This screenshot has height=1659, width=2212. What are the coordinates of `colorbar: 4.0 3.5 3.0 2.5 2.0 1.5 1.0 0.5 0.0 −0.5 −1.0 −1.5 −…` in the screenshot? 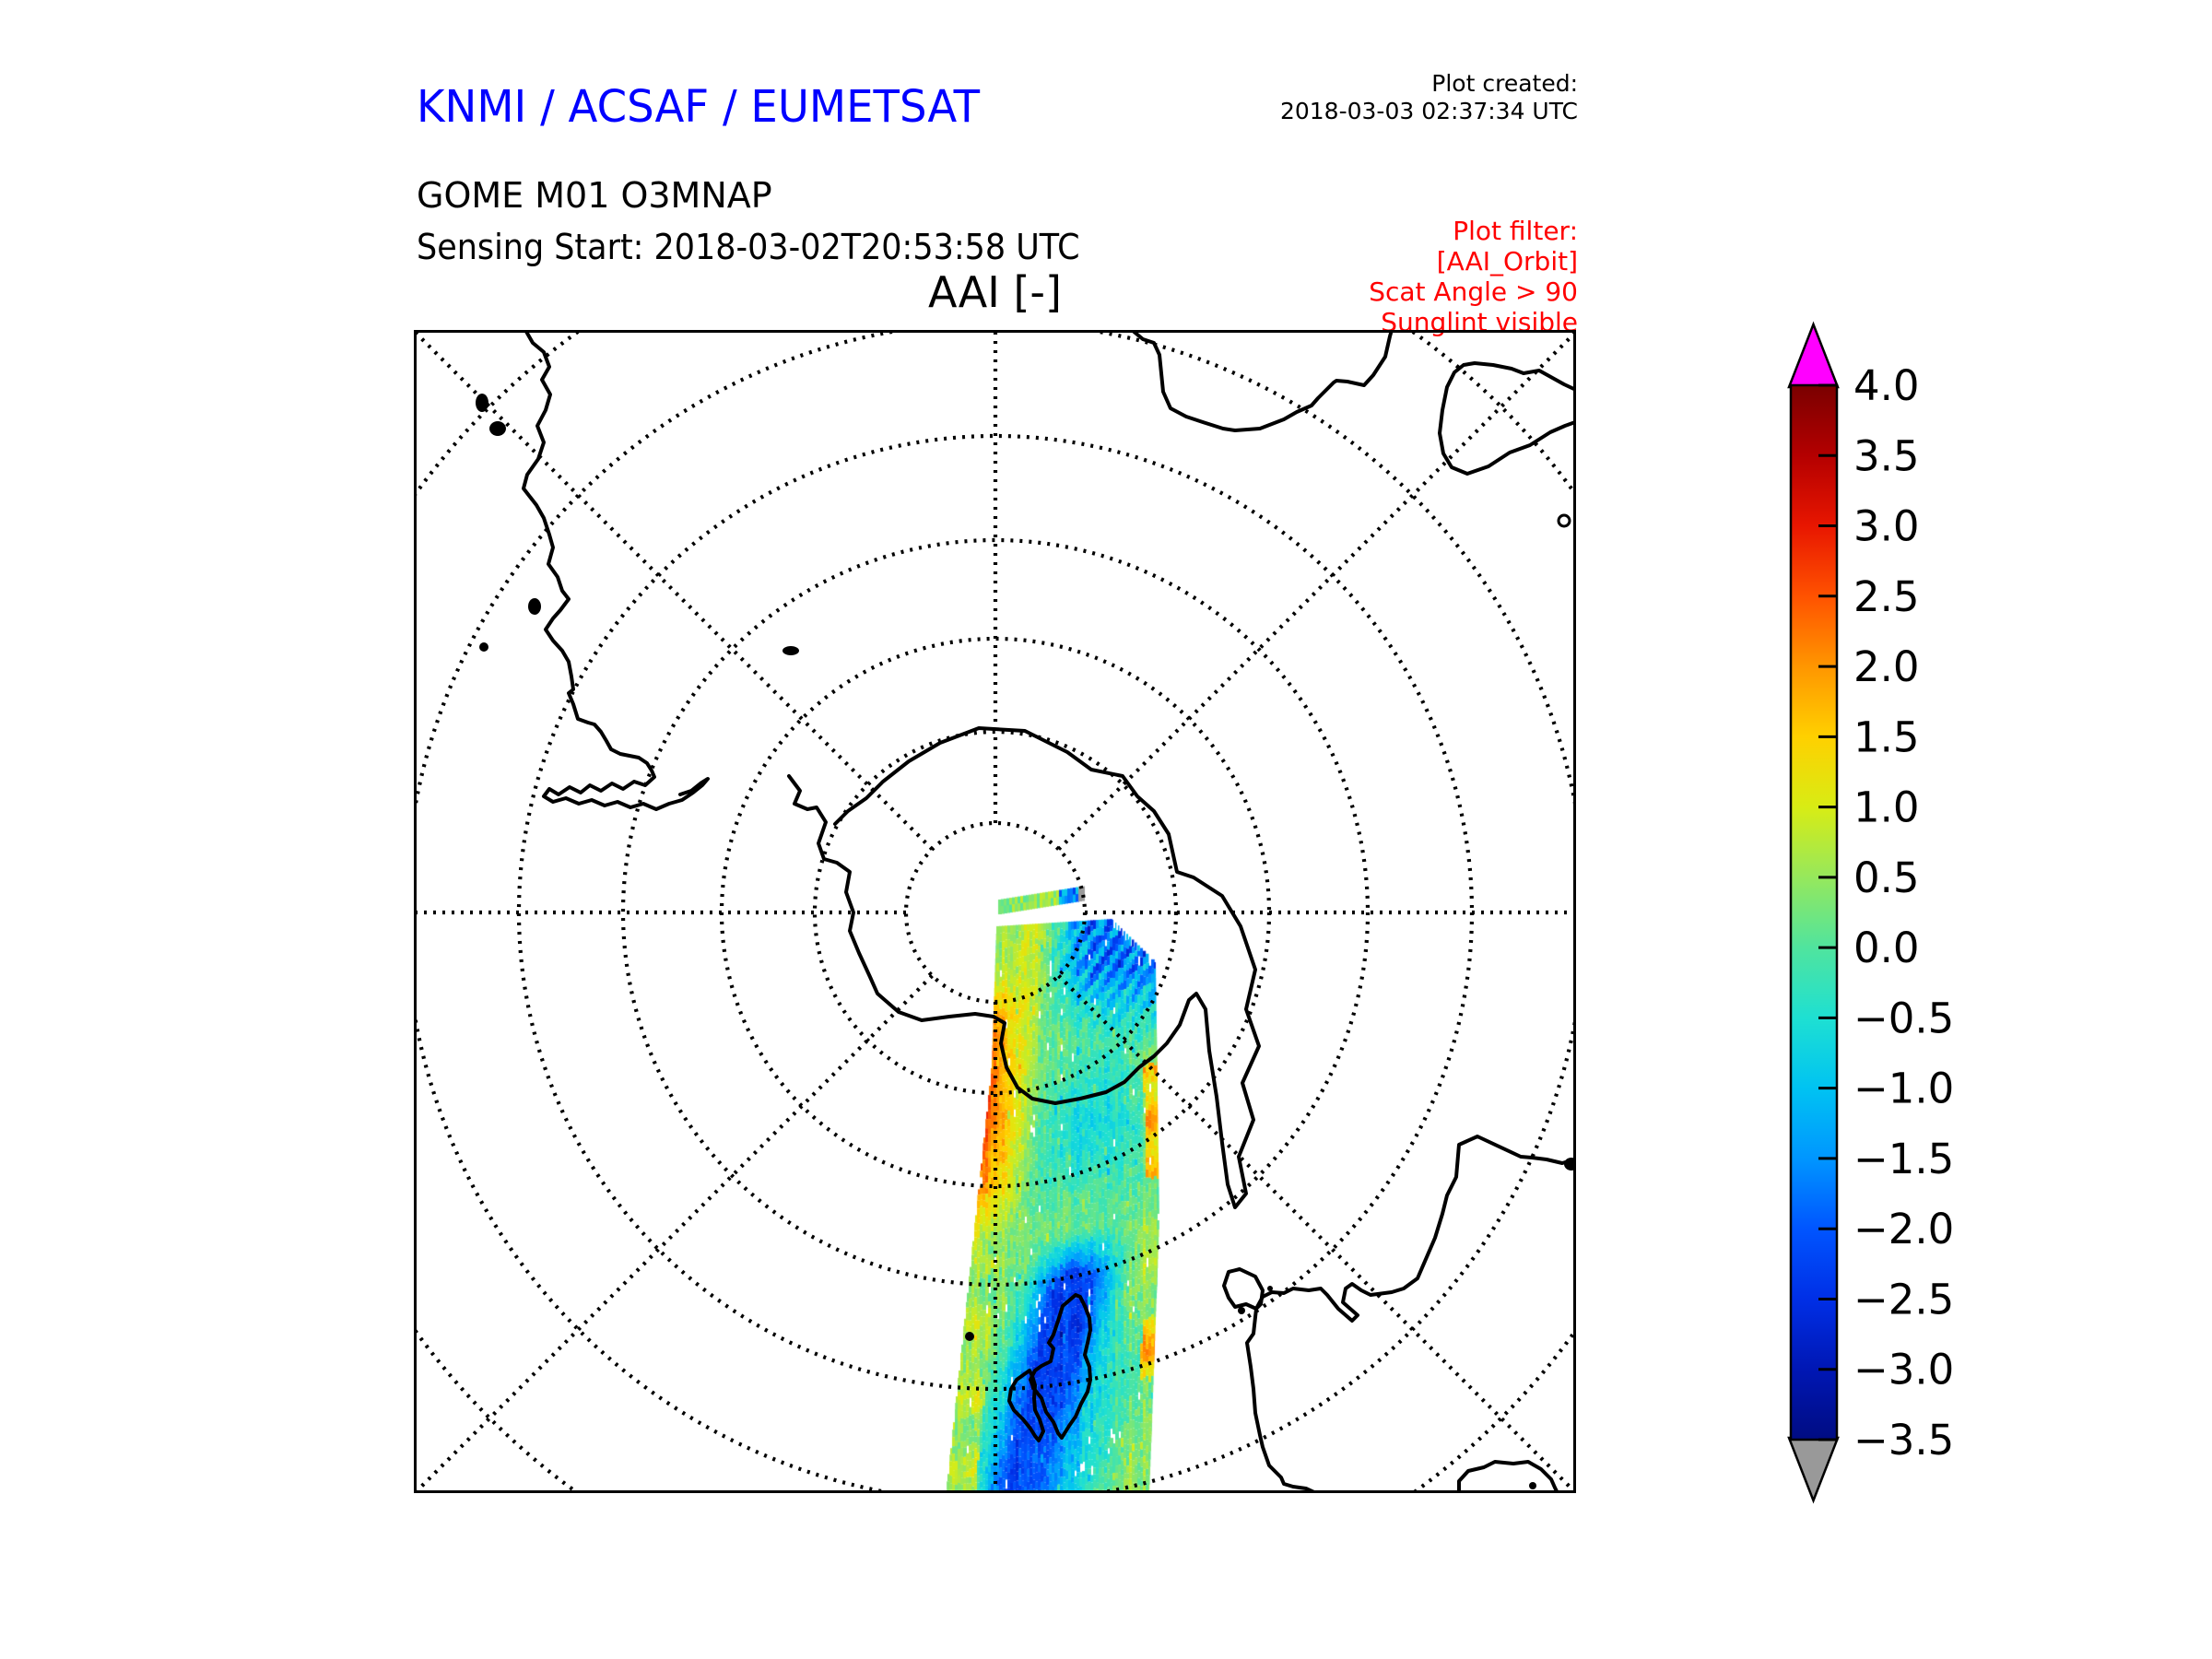 It's located at (1870, 912).